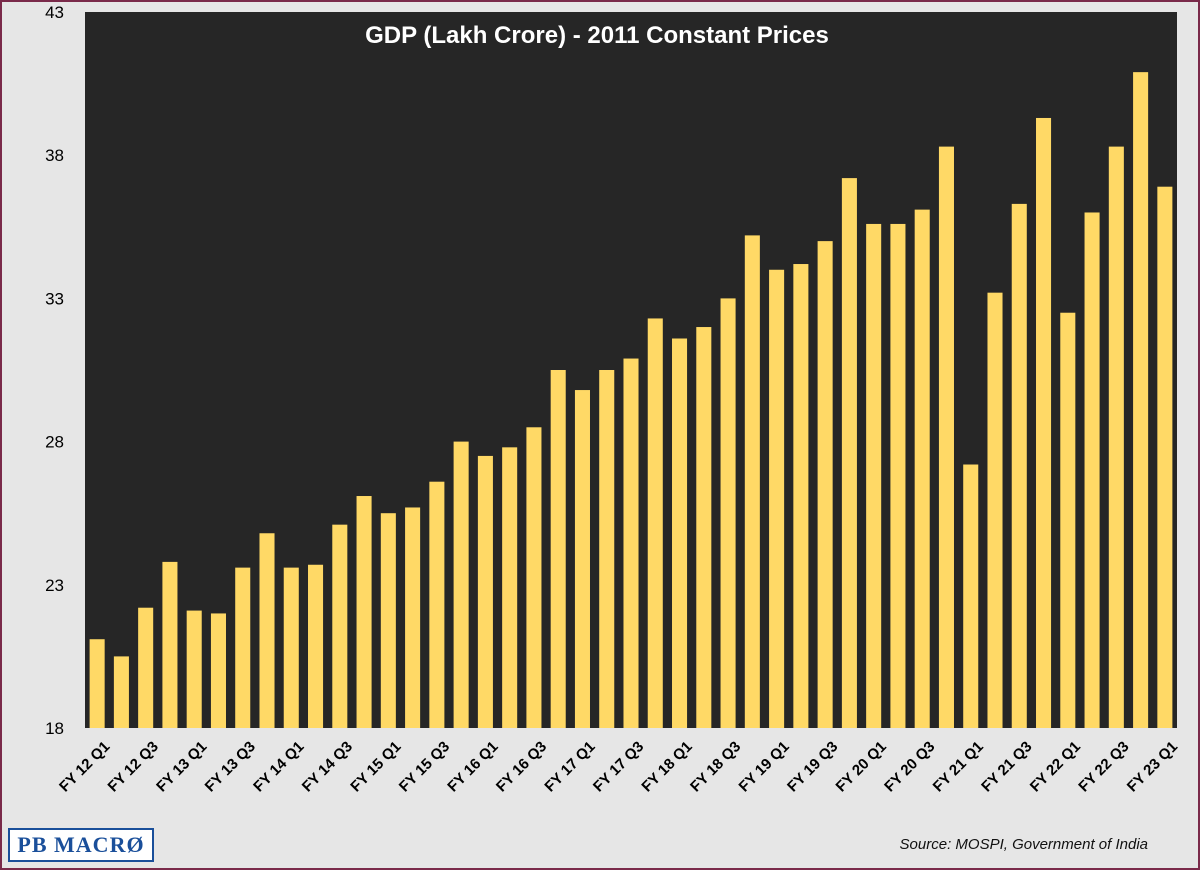  What do you see at coordinates (54, 370) in the screenshot?
I see `y-axis: 18 23 28 33 38 43` at bounding box center [54, 370].